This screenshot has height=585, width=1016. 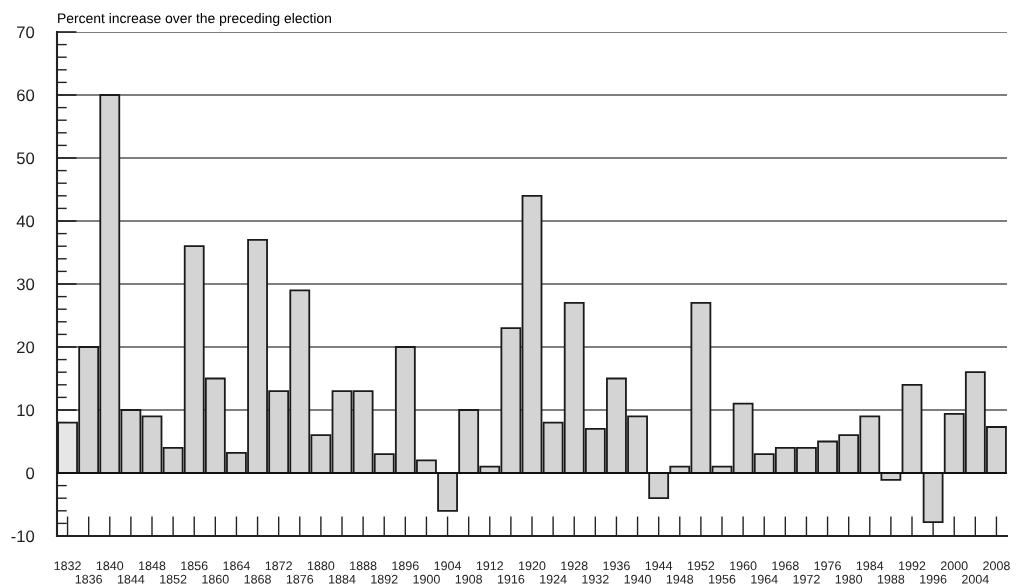 What do you see at coordinates (173, 579) in the screenshot?
I see `x-tick-label: 1852` at bounding box center [173, 579].